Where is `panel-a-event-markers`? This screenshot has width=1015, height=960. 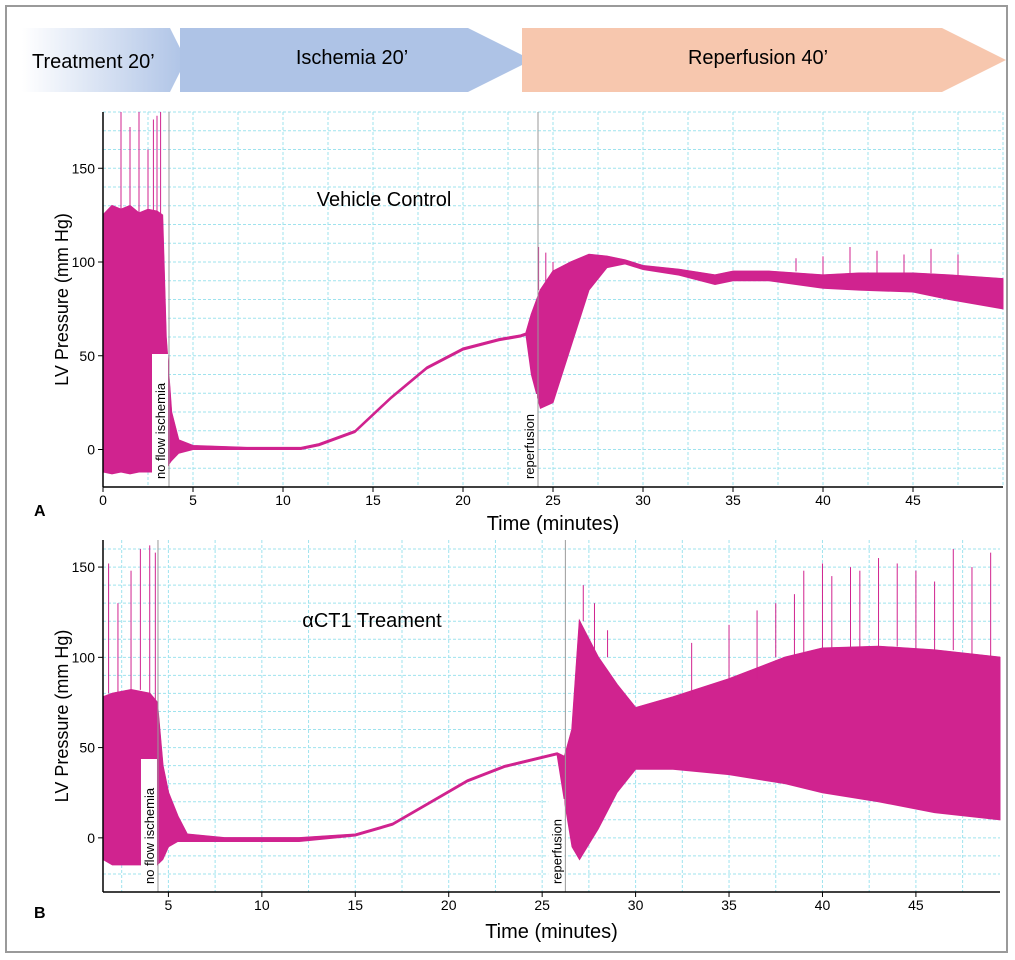 panel-a-event-markers is located at coordinates (345, 299).